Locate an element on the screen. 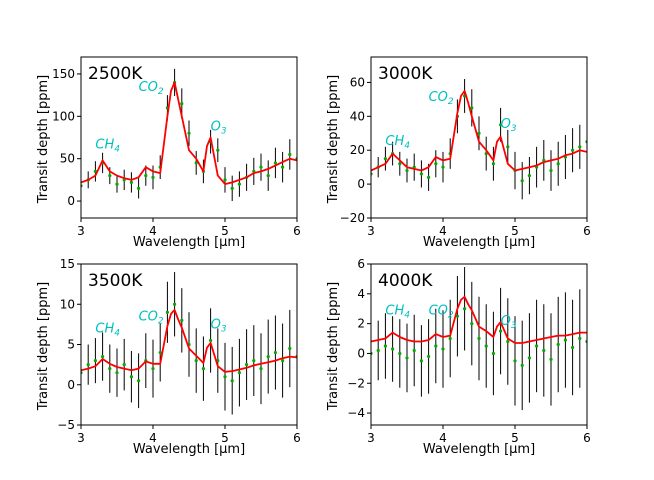 Image resolution: width=654 pixels, height=480 pixels. plot-area: 3 4 5 6 0 50 100 150 is located at coordinates (176, 147).